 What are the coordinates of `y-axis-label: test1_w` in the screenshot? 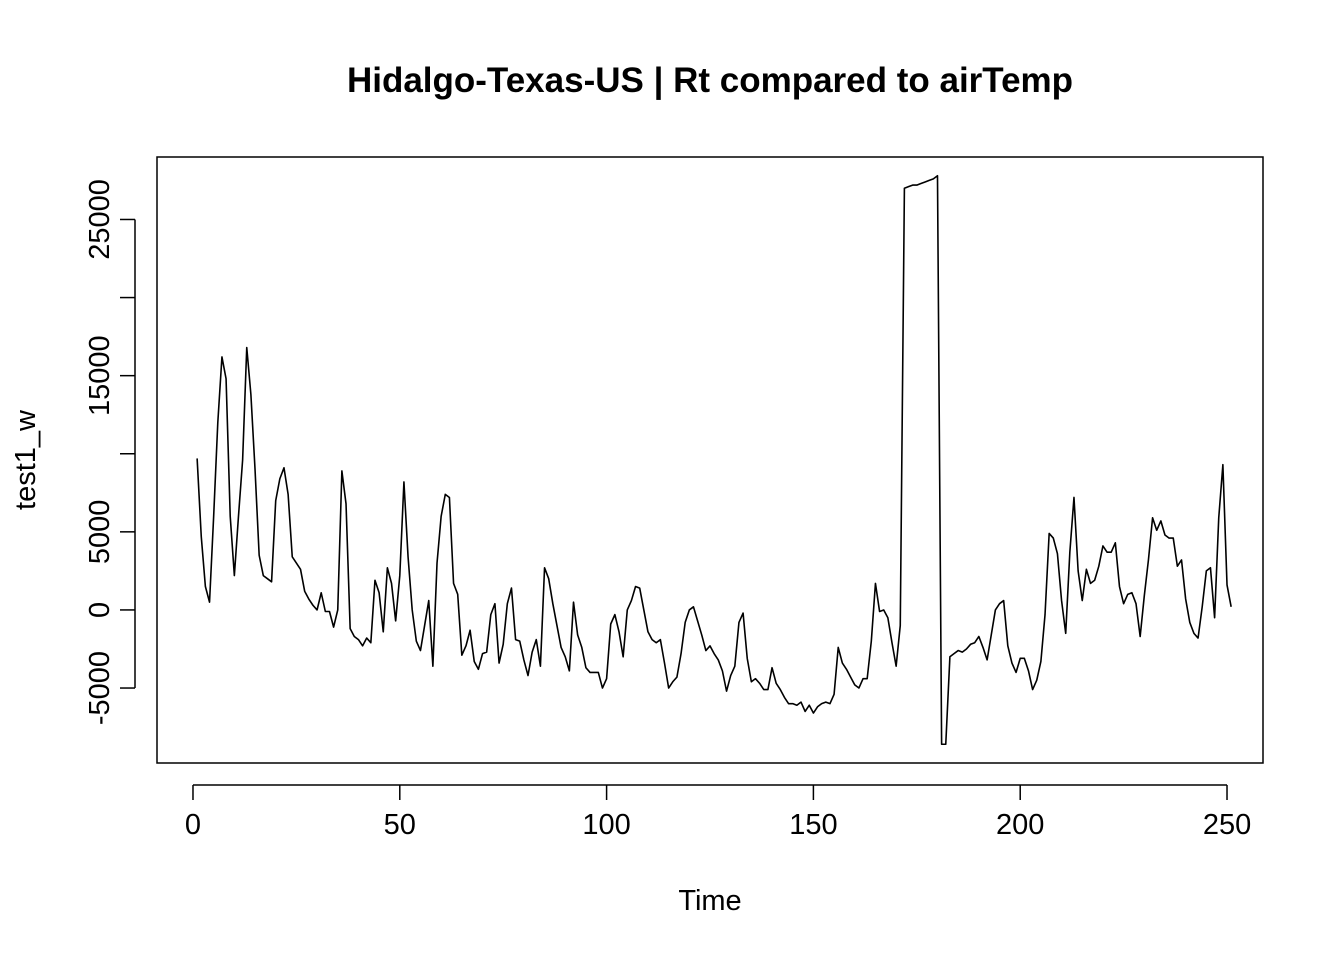 It's located at (26, 459).